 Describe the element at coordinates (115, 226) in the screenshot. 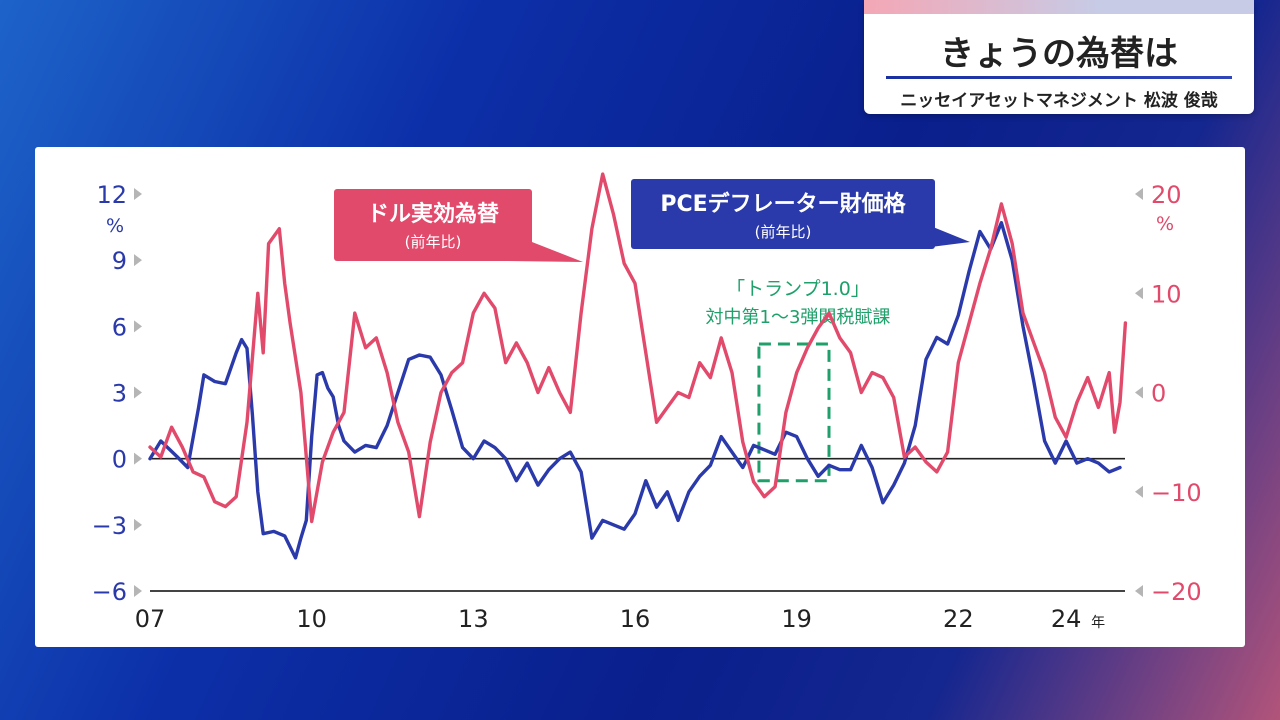

I see `left-axis-unit: %` at that location.